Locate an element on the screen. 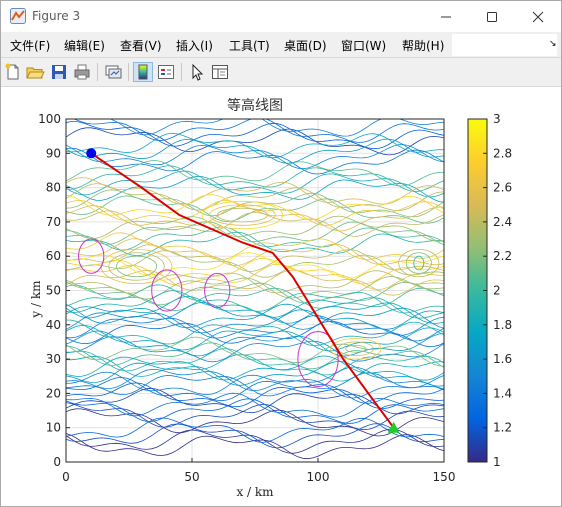 This screenshot has width=562, height=507. print-button is located at coordinates (82, 72).